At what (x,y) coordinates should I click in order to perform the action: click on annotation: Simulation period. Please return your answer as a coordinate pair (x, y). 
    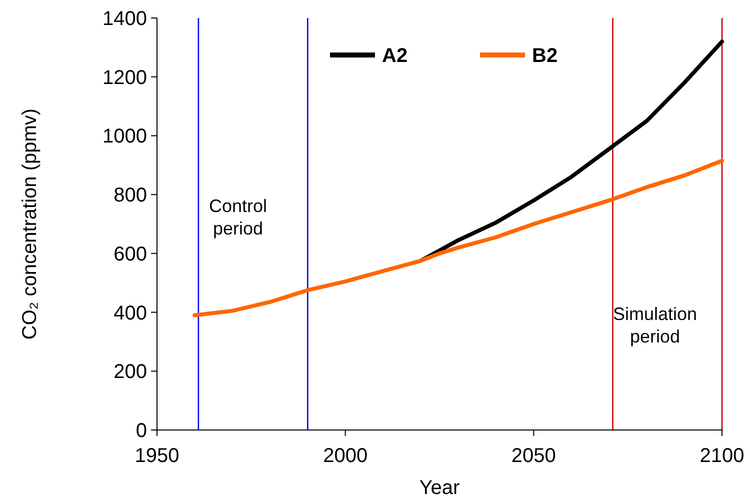
    Looking at the image, I should click on (655, 325).